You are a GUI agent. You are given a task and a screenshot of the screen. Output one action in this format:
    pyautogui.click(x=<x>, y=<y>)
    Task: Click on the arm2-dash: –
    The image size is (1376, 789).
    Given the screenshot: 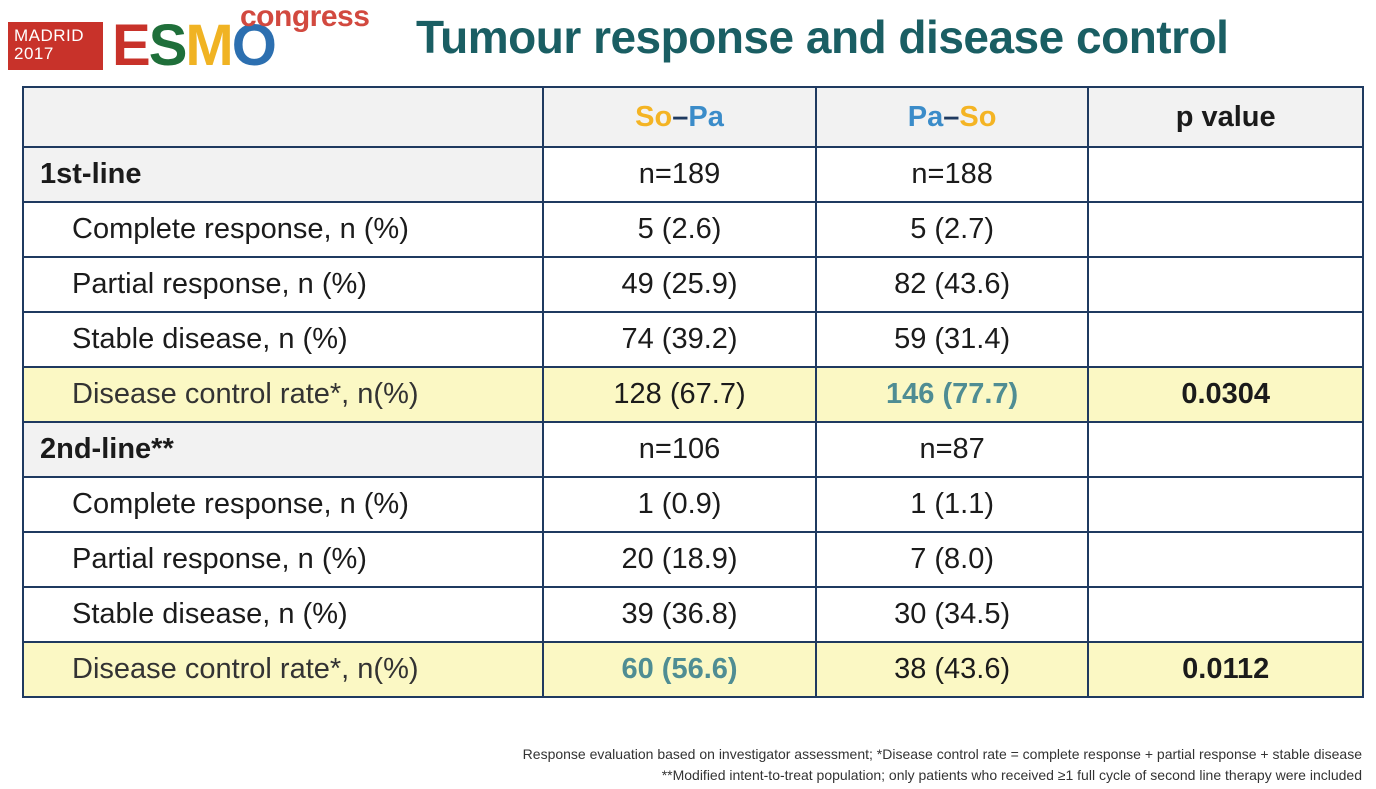 What is the action you would take?
    pyautogui.click(x=951, y=116)
    